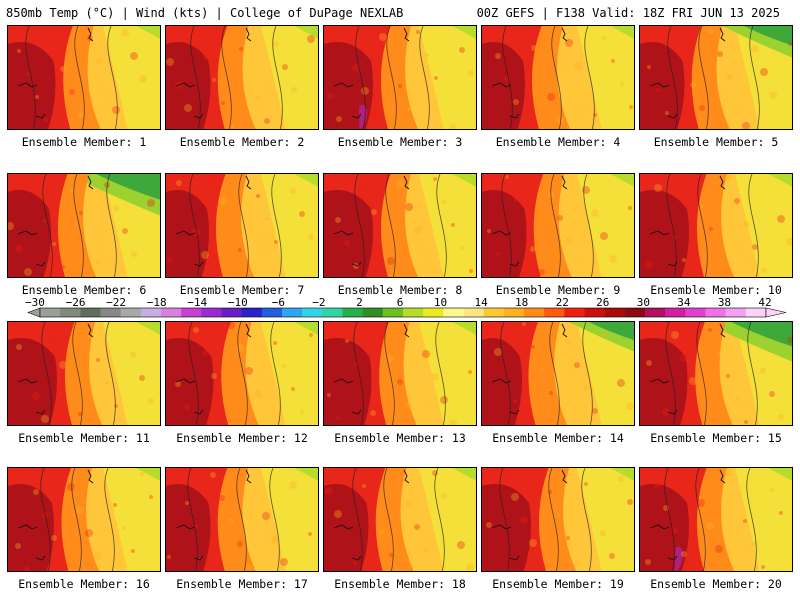  Describe the element at coordinates (716, 584) in the screenshot. I see `ensemble-member-label: Ensemble Member: 20` at that location.